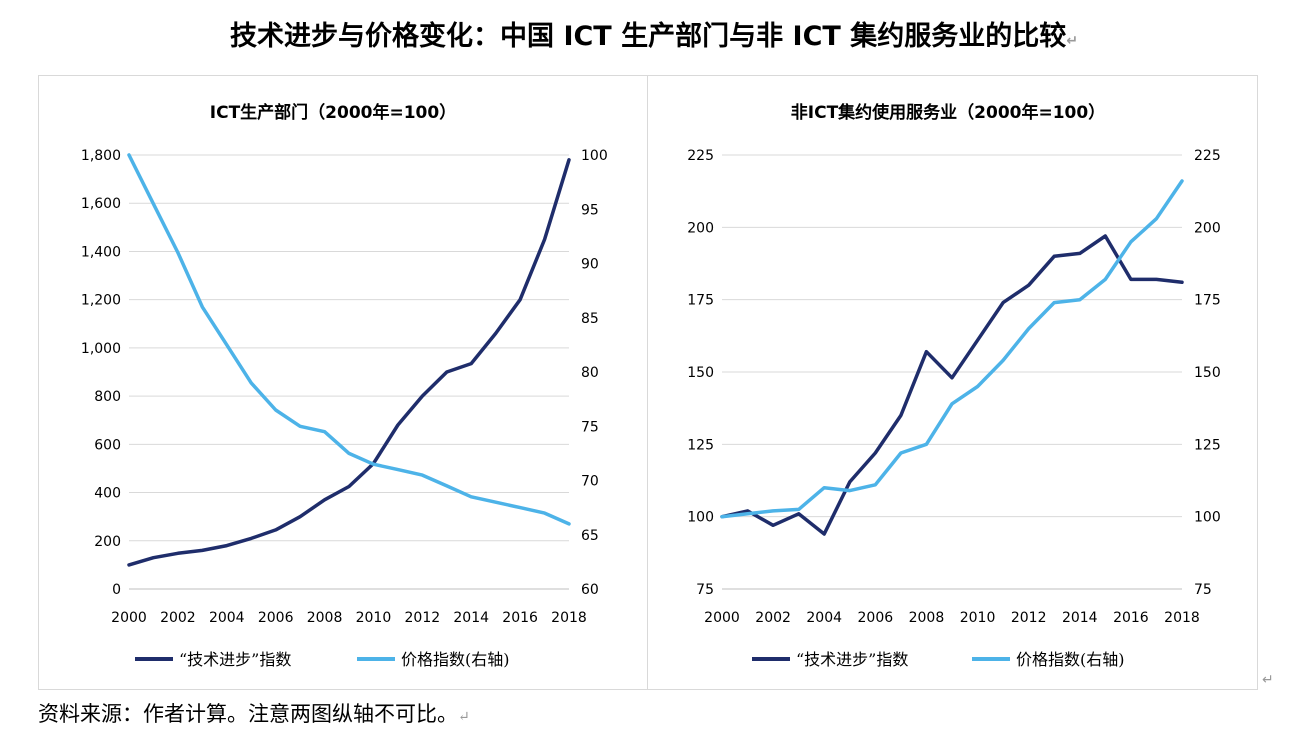 The width and height of the screenshot is (1308, 742). What do you see at coordinates (333, 112) in the screenshot?
I see `chart-title: ICT生产部门（2000年=100）` at bounding box center [333, 112].